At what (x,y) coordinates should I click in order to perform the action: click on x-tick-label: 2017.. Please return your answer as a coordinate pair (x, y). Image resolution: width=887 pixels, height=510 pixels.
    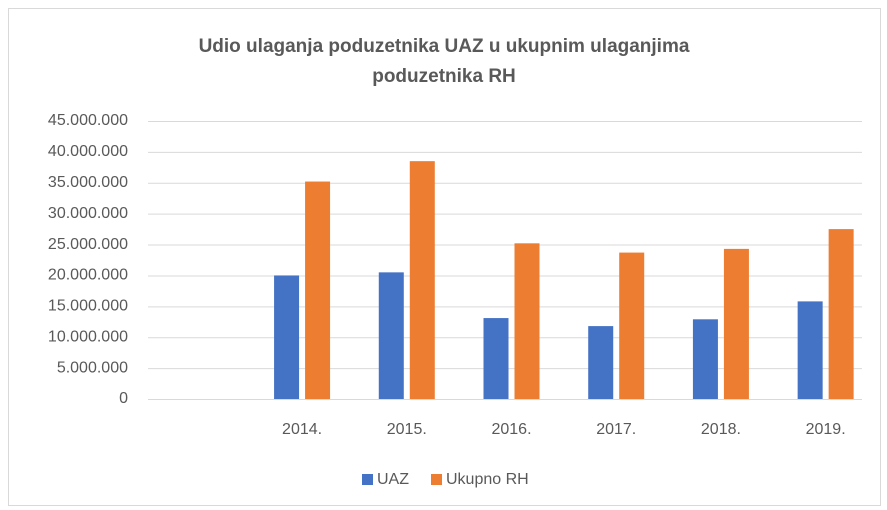
    Looking at the image, I should click on (616, 429).